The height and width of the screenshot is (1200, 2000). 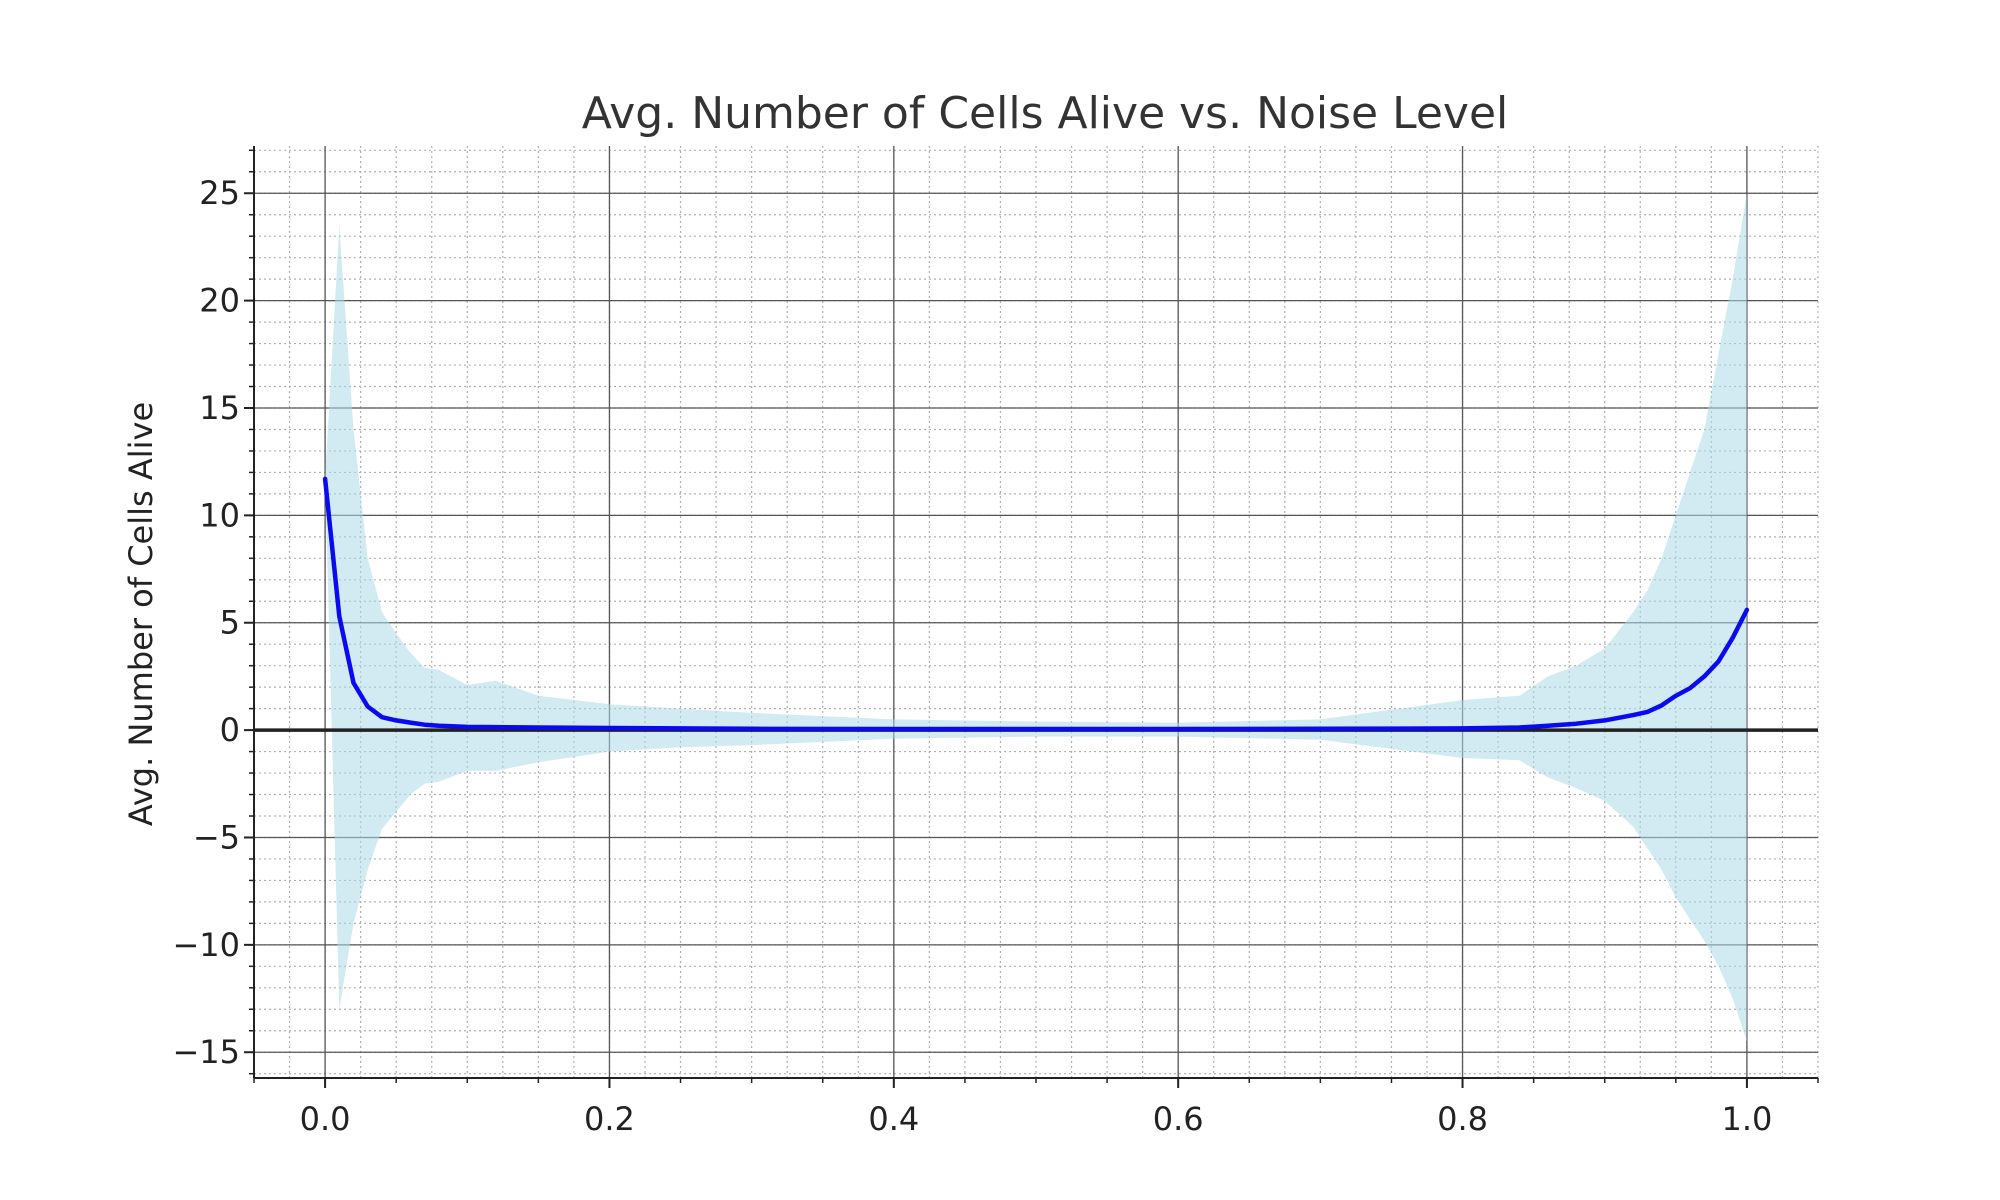 What do you see at coordinates (206, 1052) in the screenshot?
I see `y-tick-label: −15` at bounding box center [206, 1052].